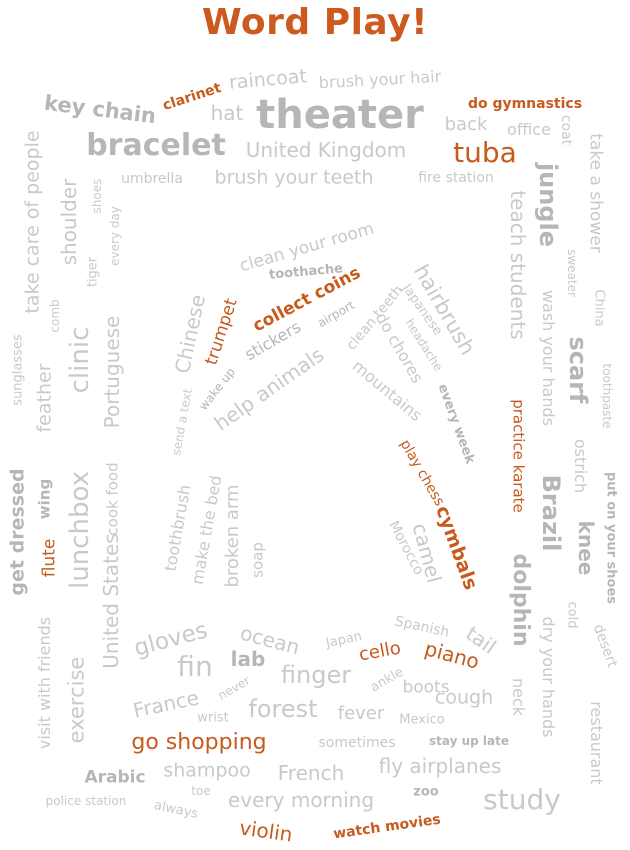  I want to click on word-item: study, so click(522, 799).